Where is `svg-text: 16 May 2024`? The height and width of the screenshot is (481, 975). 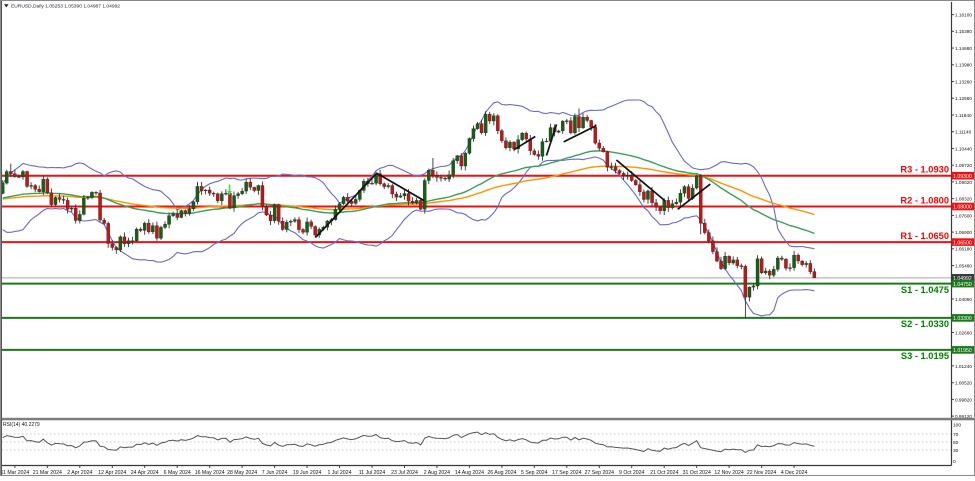 svg-text: 16 May 2024 is located at coordinates (210, 473).